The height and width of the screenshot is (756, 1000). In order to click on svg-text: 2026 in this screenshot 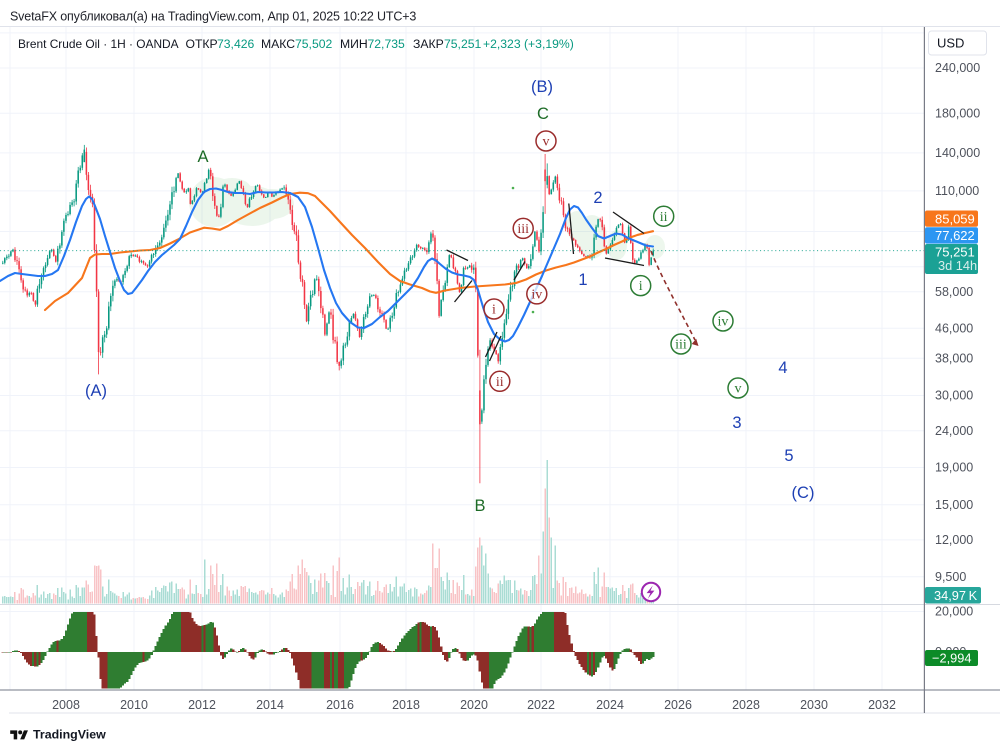, I will do `click(678, 705)`.